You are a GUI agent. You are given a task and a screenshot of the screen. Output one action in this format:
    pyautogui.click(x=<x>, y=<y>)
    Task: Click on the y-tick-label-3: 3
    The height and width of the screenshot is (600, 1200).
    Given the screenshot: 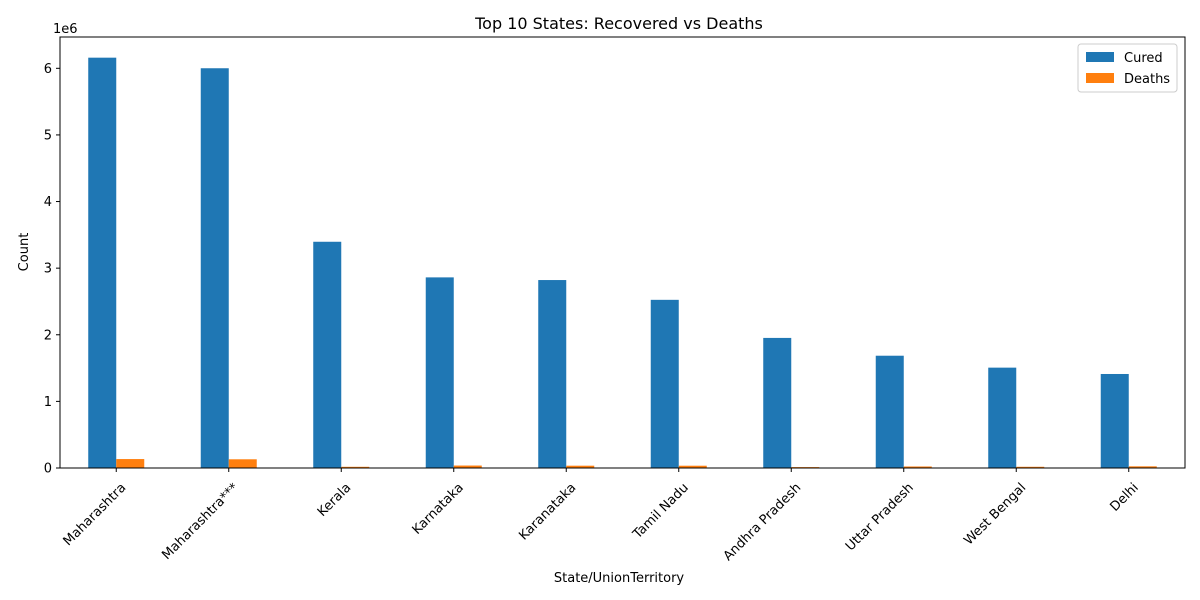 What is the action you would take?
    pyautogui.click(x=48, y=269)
    